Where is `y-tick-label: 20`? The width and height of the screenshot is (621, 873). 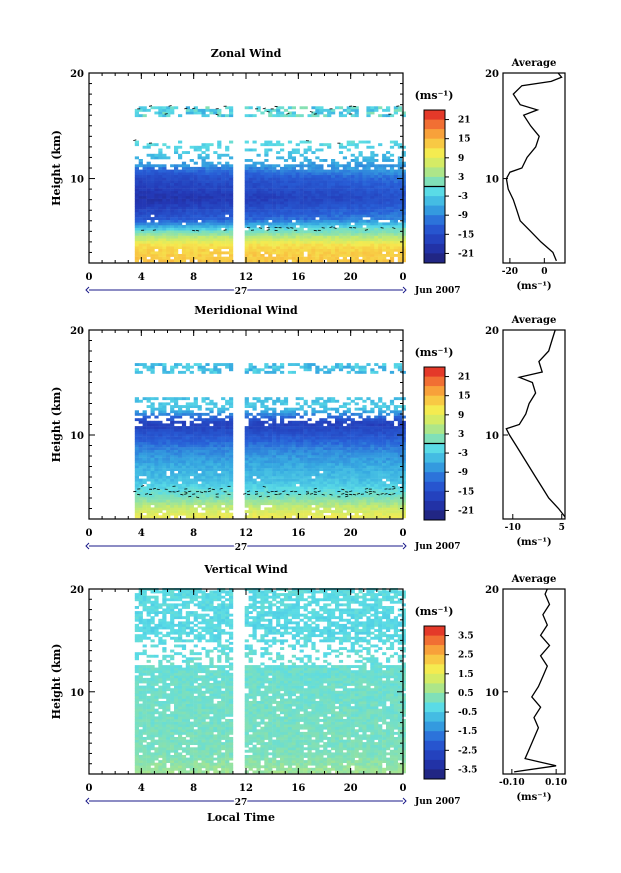 y-tick-label: 20 is located at coordinates (77, 74).